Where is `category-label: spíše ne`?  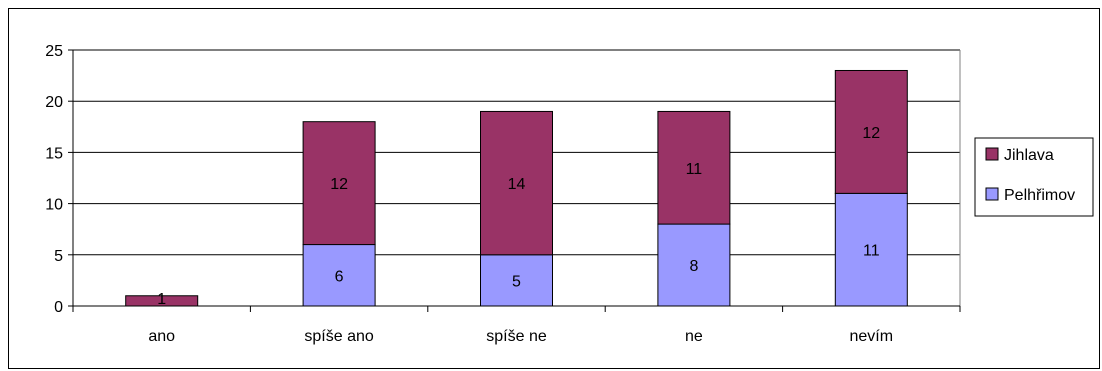 category-label: spíše ne is located at coordinates (516, 336).